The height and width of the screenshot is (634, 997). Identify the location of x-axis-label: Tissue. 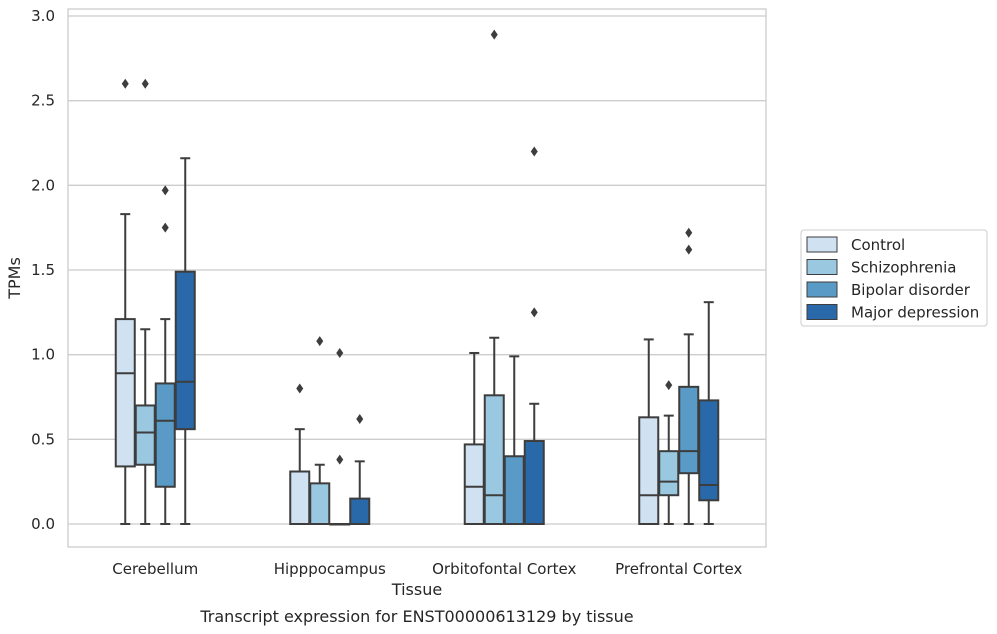
(416, 589).